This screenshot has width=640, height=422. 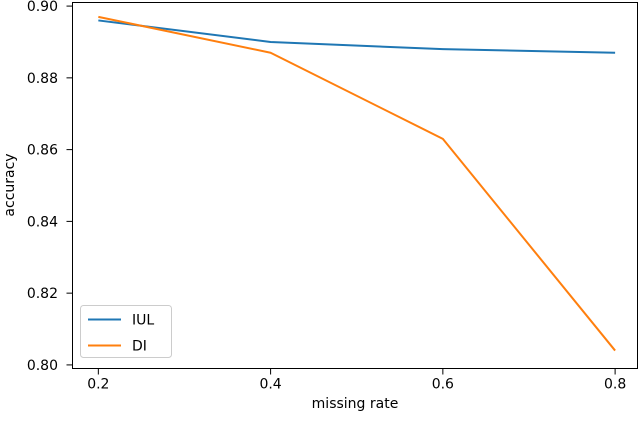 I want to click on y-tick-label: 0.88, so click(x=42, y=79).